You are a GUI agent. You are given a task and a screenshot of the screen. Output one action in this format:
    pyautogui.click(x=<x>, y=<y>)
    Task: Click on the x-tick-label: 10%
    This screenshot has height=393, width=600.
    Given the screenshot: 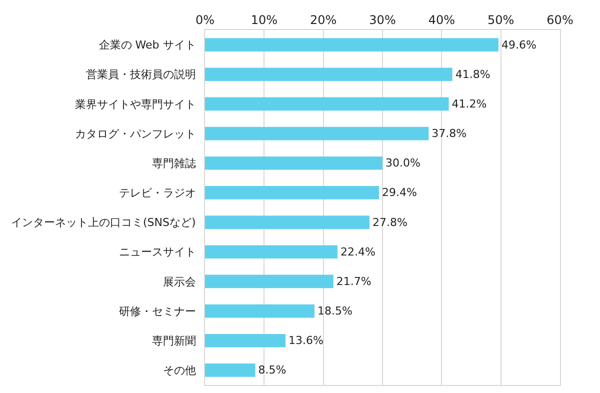 What is the action you would take?
    pyautogui.click(x=264, y=20)
    